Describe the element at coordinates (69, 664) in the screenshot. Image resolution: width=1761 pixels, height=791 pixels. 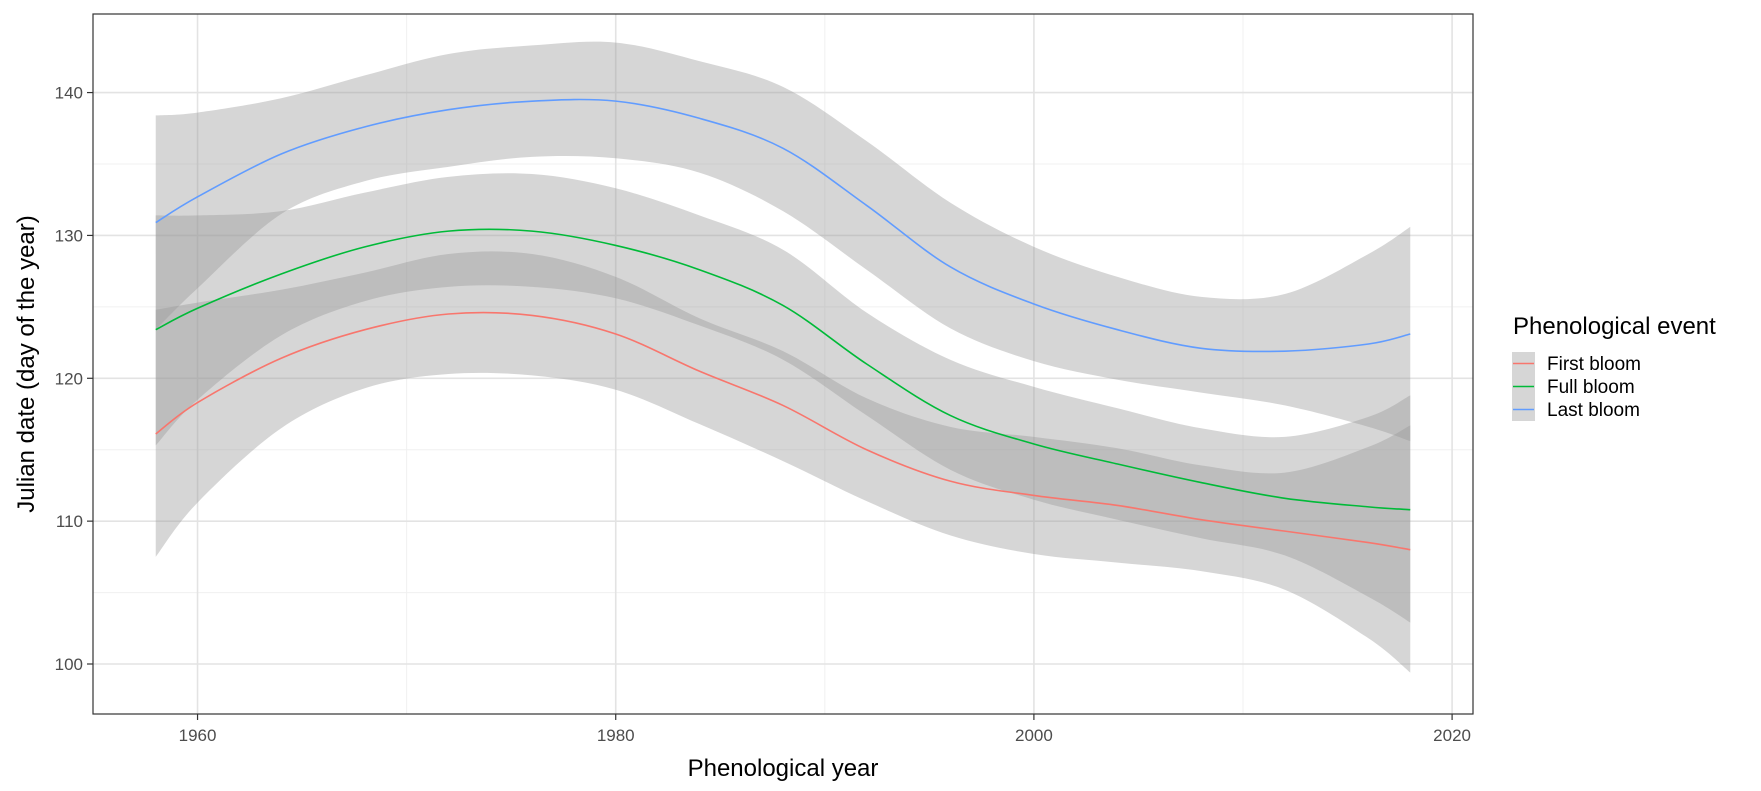
I see `y-tick-label: 100` at that location.